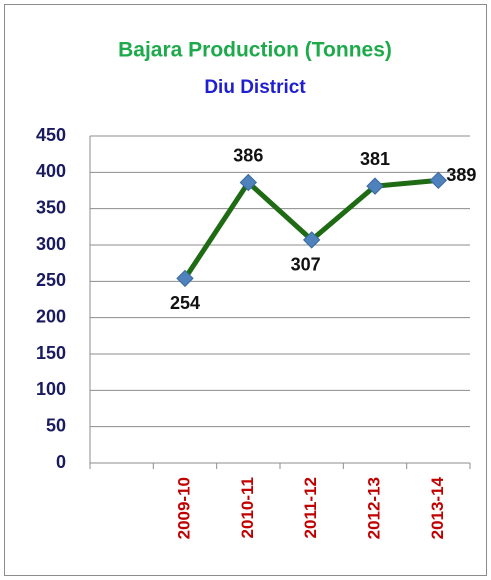 This screenshot has width=491, height=580. Describe the element at coordinates (255, 87) in the screenshot. I see `chart-subtitle: Diu District` at that location.